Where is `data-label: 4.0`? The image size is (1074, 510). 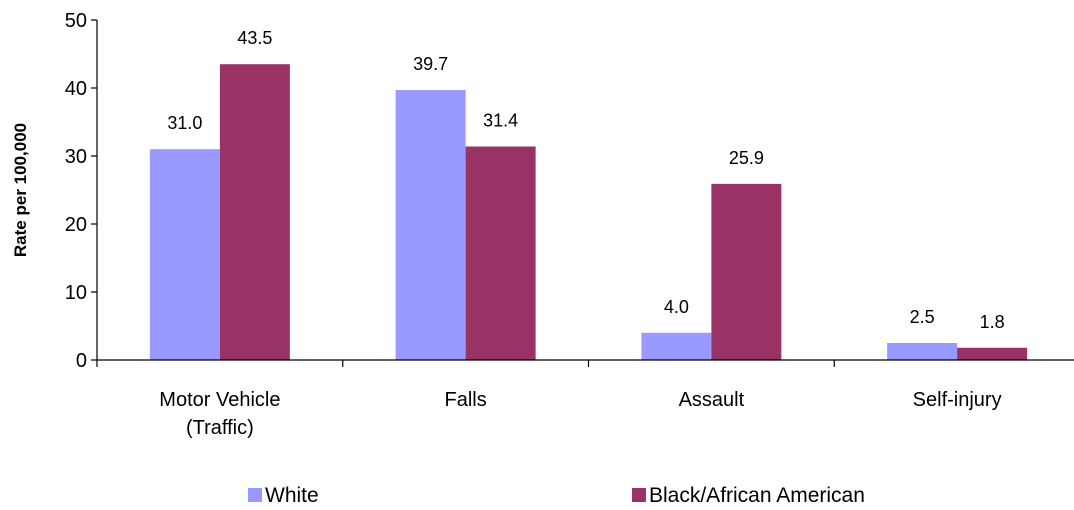
data-label: 4.0 is located at coordinates (676, 307).